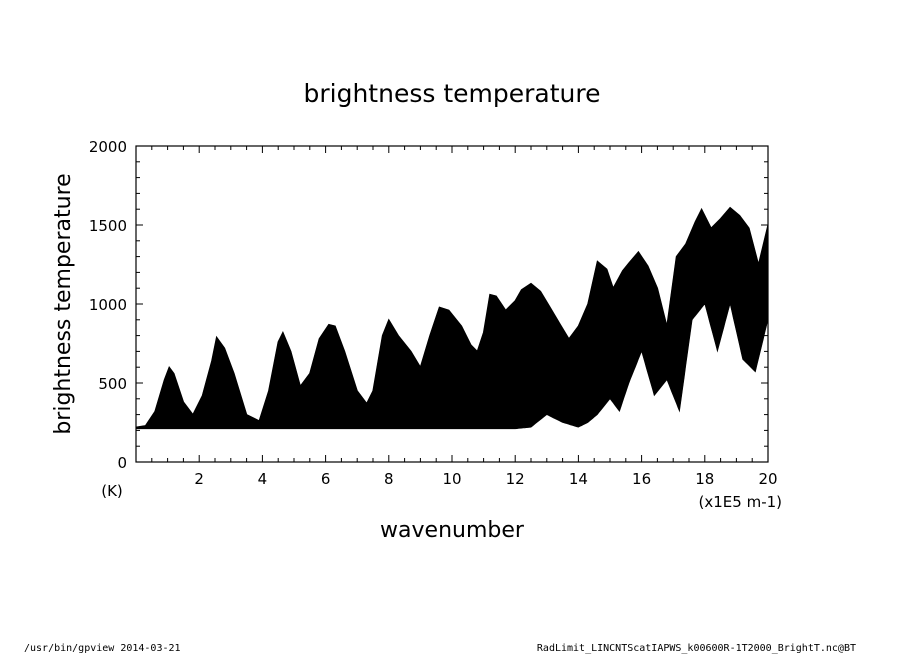  Describe the element at coordinates (740, 502) in the screenshot. I see `x-unit-label: (x1E5 m-1)` at that location.